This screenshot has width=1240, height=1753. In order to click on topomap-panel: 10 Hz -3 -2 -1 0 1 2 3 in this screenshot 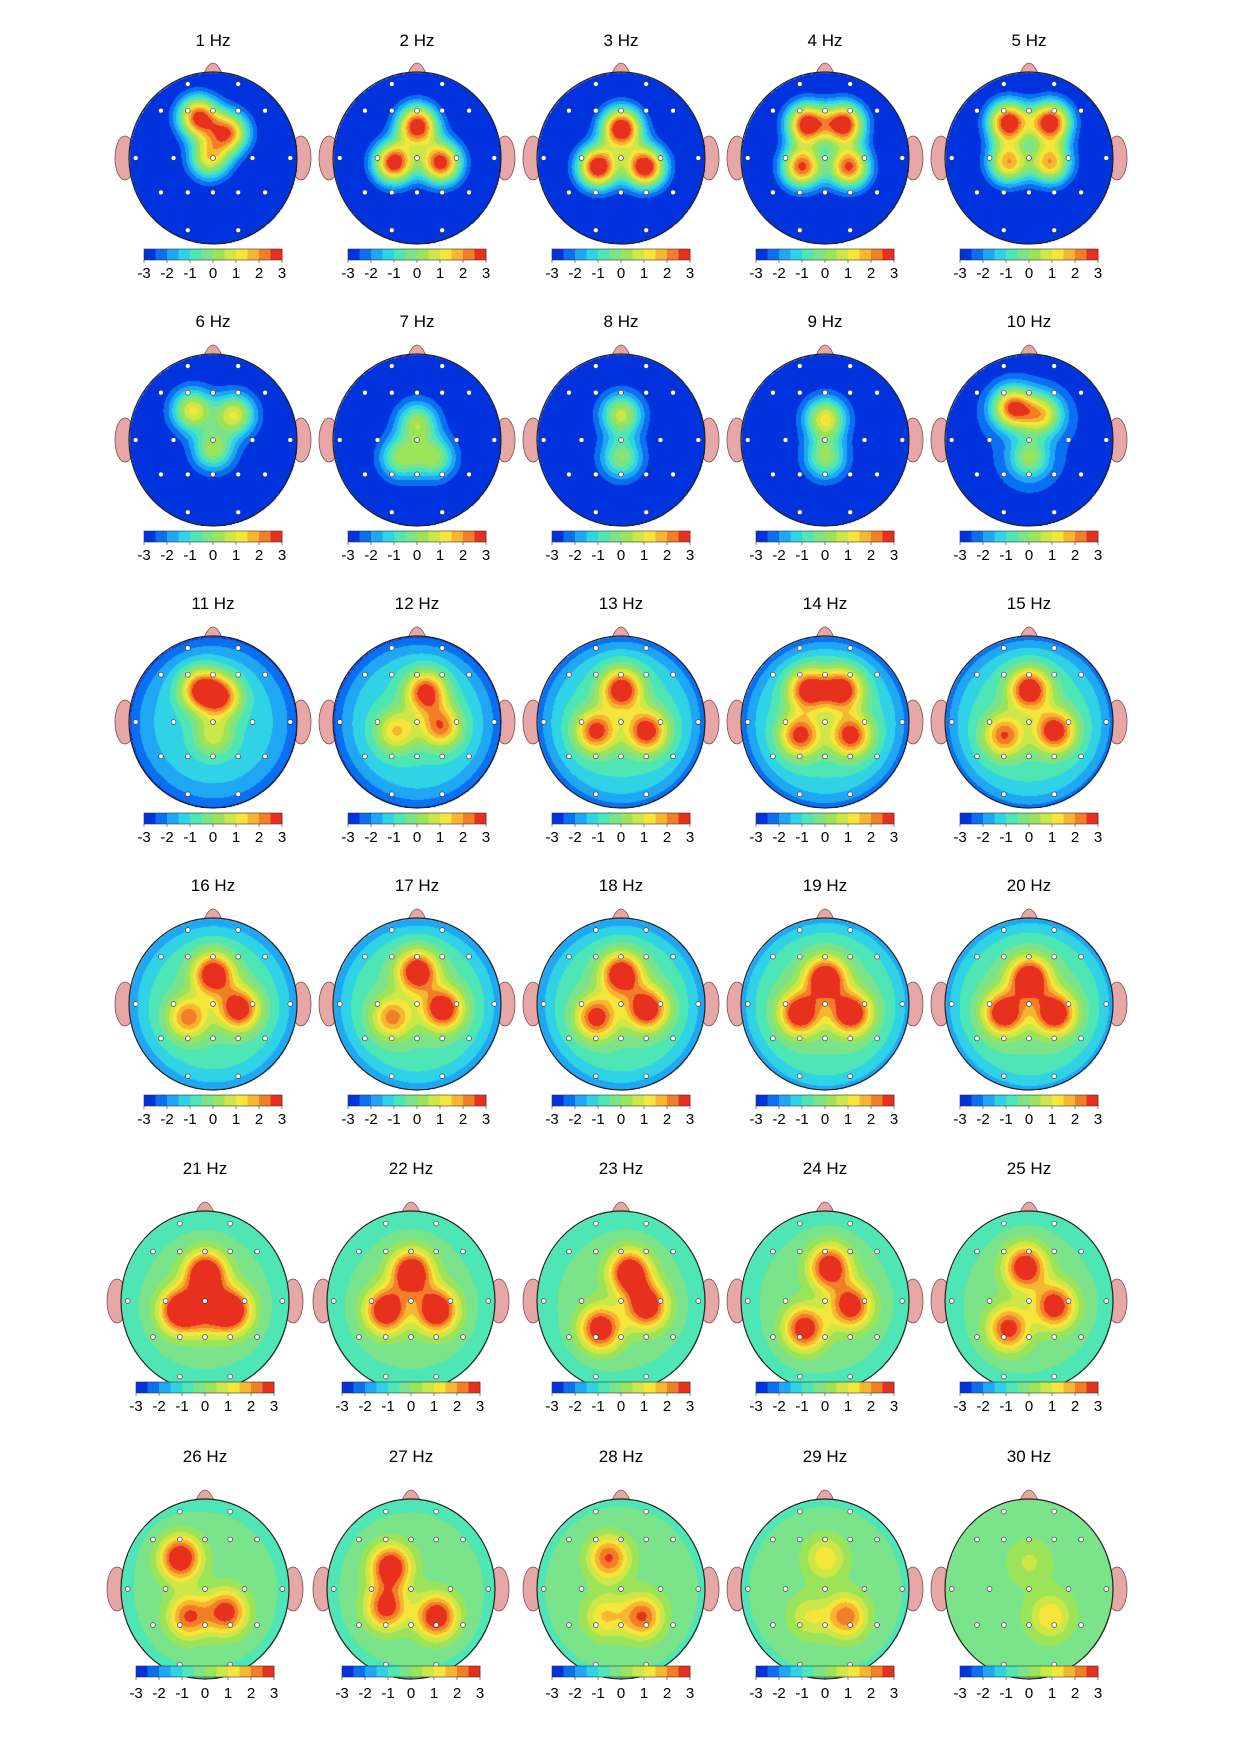, I will do `click(1029, 438)`.